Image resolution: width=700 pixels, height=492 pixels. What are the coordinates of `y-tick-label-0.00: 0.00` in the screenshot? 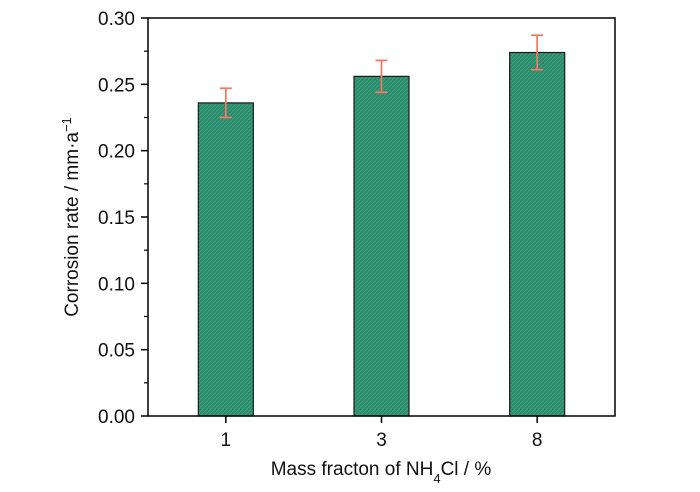 It's located at (116, 417).